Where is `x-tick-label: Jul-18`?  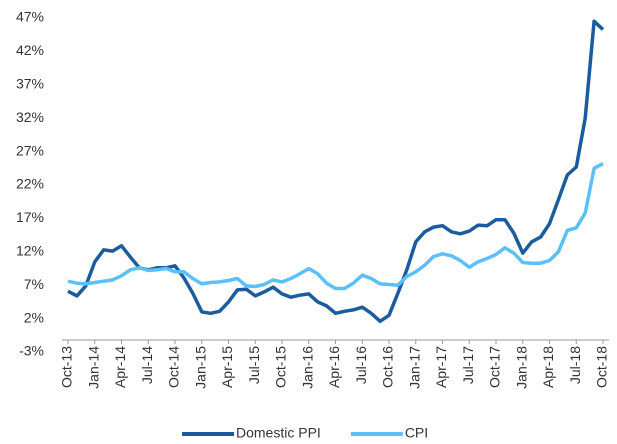
x-tick-label: Jul-18 is located at coordinates (575, 365).